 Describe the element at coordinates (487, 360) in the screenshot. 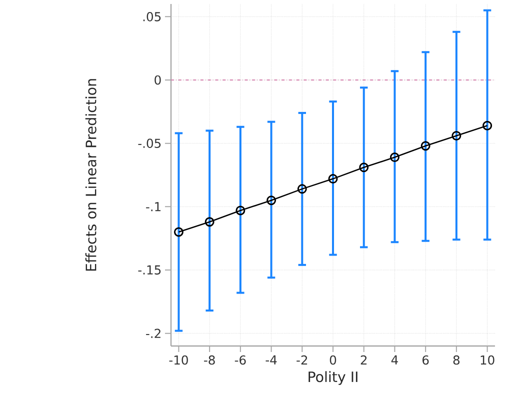

I see `x-tick-label: 10` at that location.